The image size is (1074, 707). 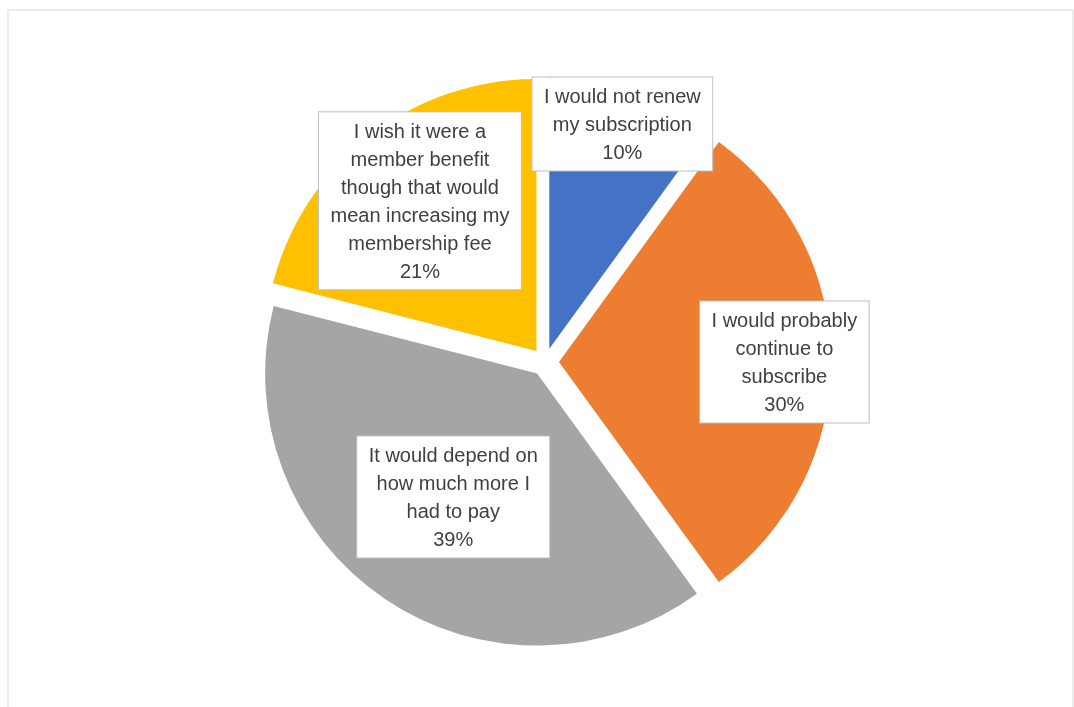 I want to click on slice-label: I wish it were a member benefit though that would mean increasing my membership fee, so click(x=420, y=186).